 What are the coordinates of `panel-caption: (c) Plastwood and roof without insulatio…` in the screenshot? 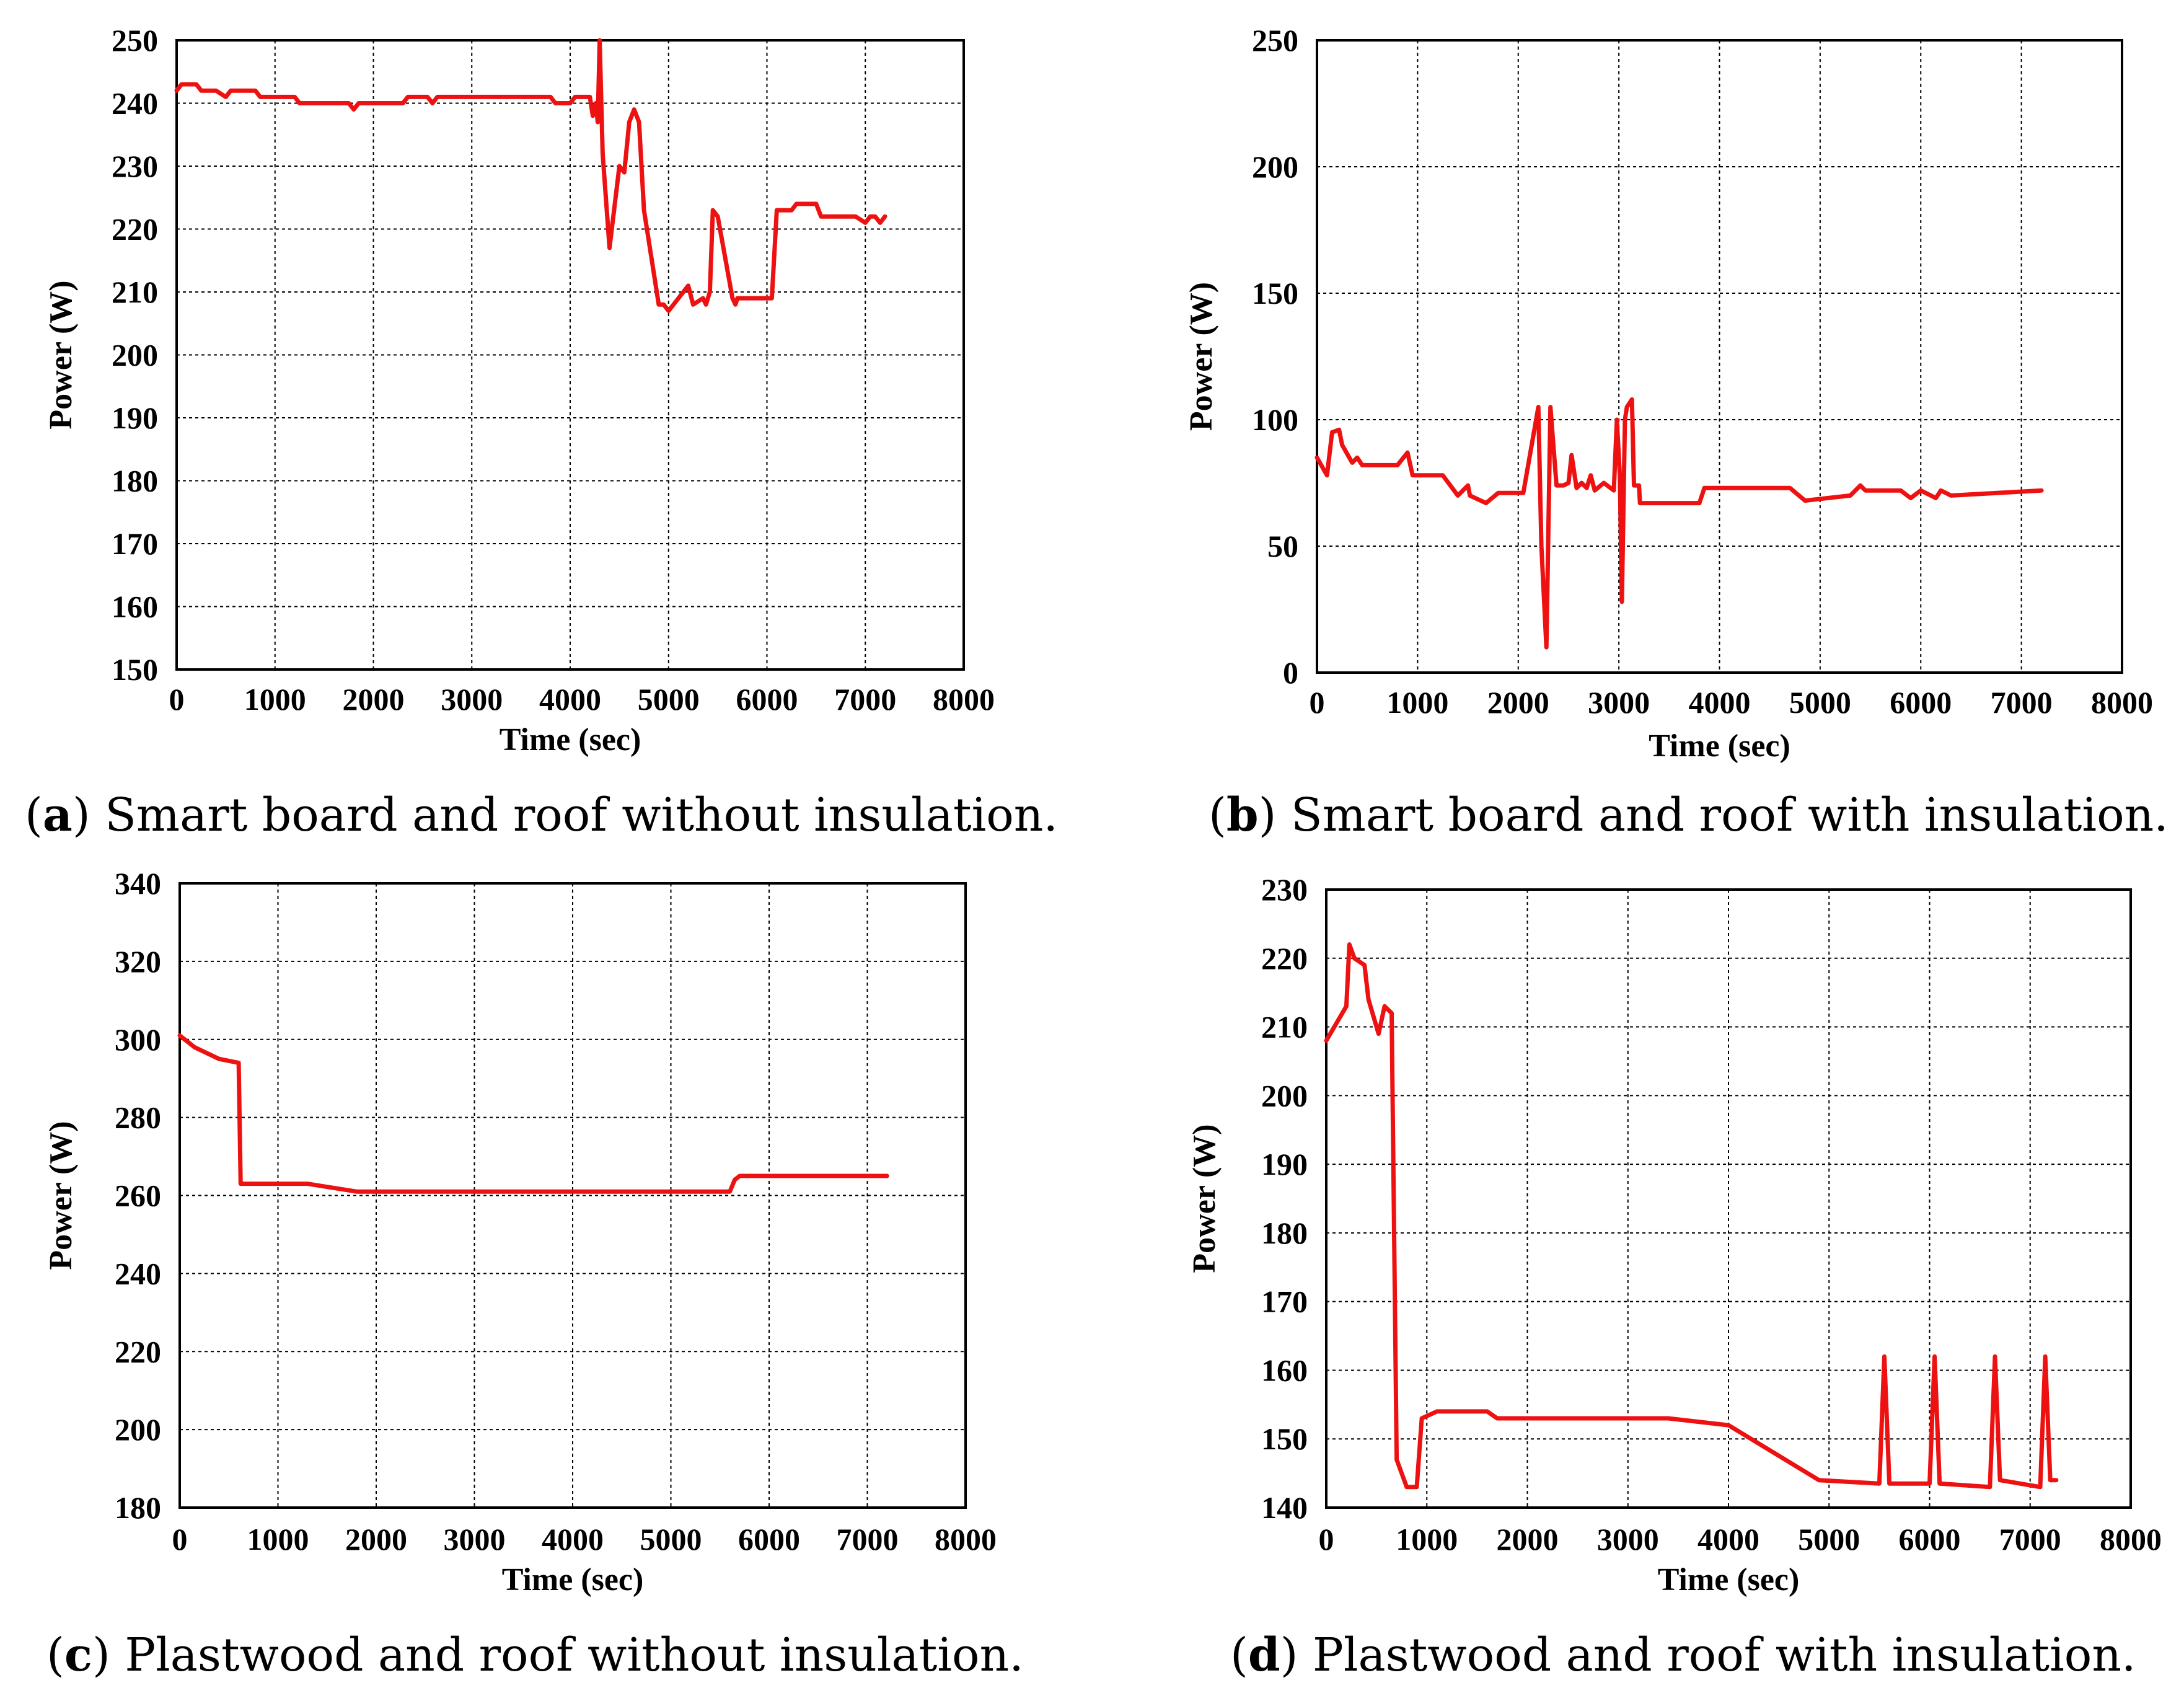 It's located at (535, 1655).